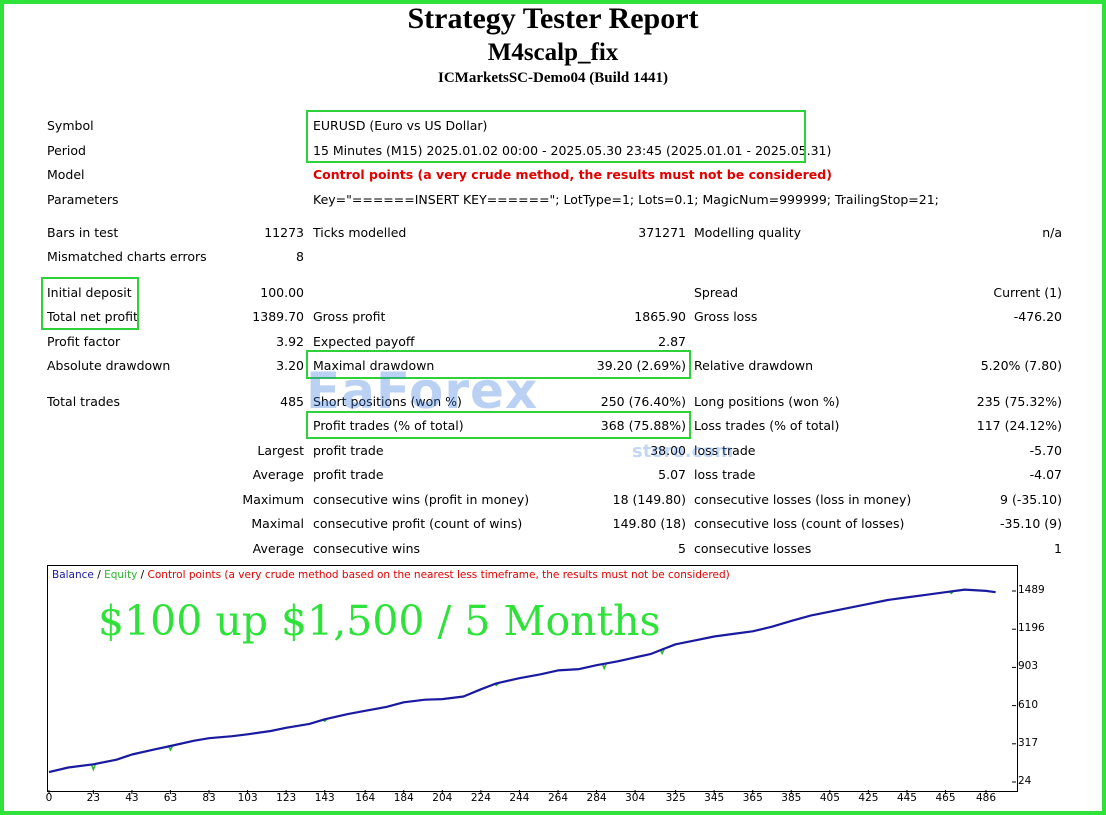  What do you see at coordinates (379, 621) in the screenshot?
I see `promo-overlay-text: $100 up $1,500 / 5 Months` at bounding box center [379, 621].